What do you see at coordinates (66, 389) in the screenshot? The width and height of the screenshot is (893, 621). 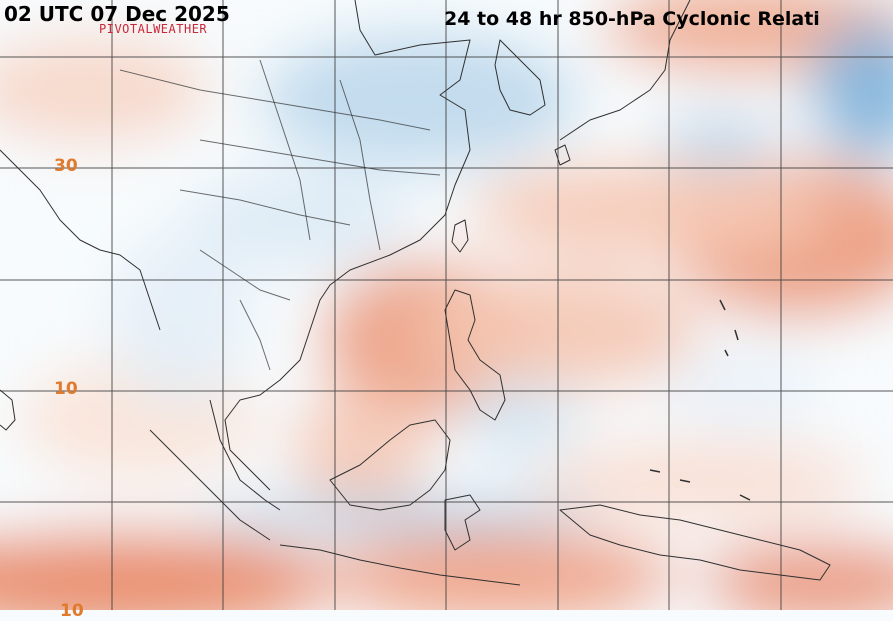 I see `latitude-label-10n: 10` at bounding box center [66, 389].